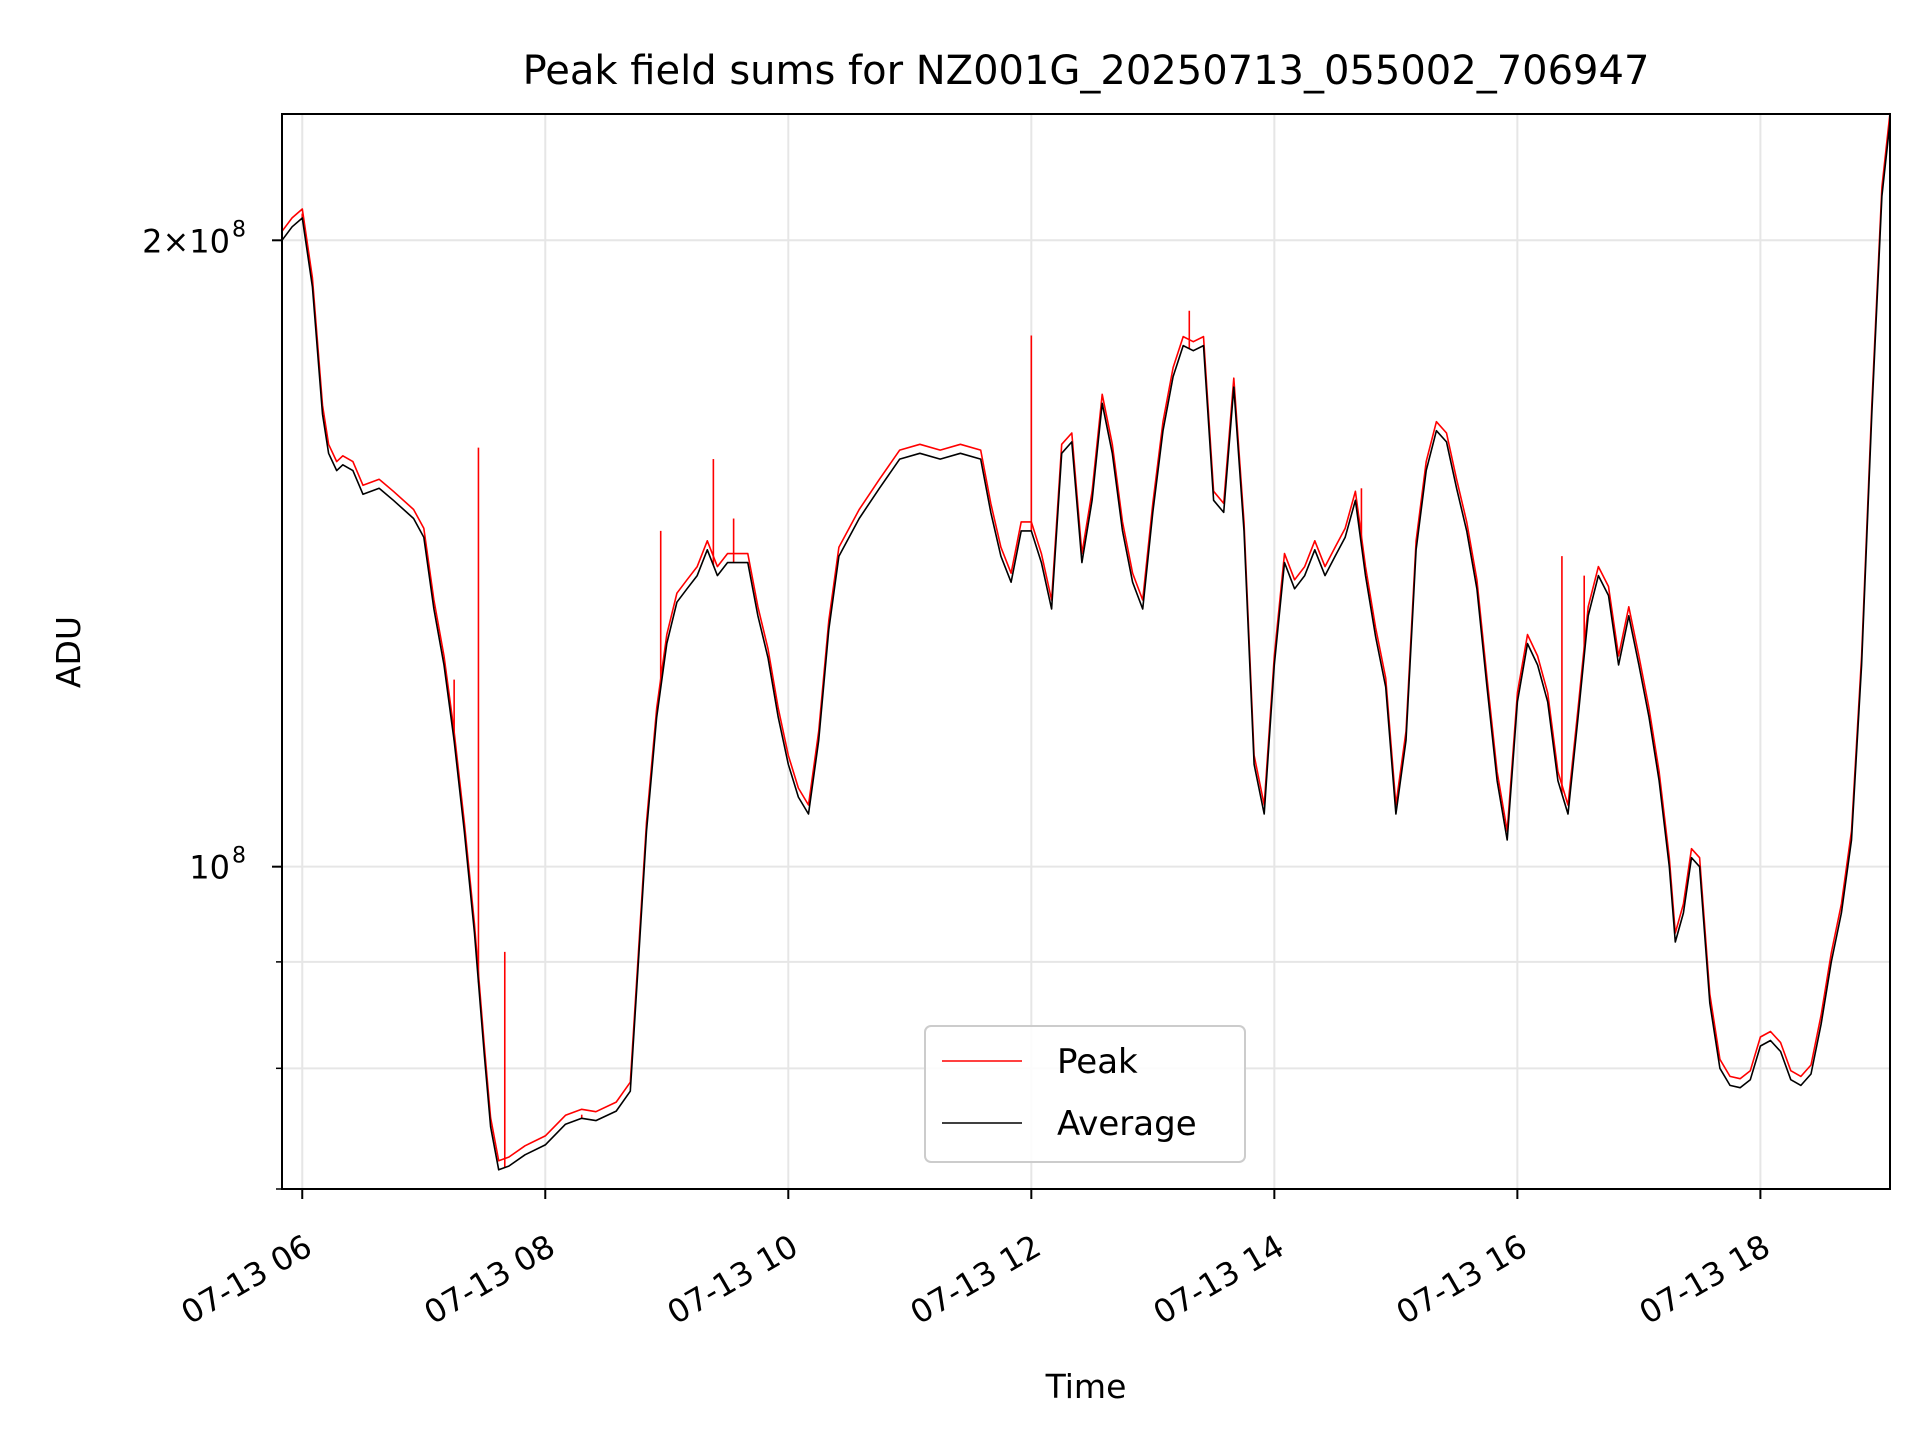  I want to click on y-tick-label: 2×10, so click(186, 241).